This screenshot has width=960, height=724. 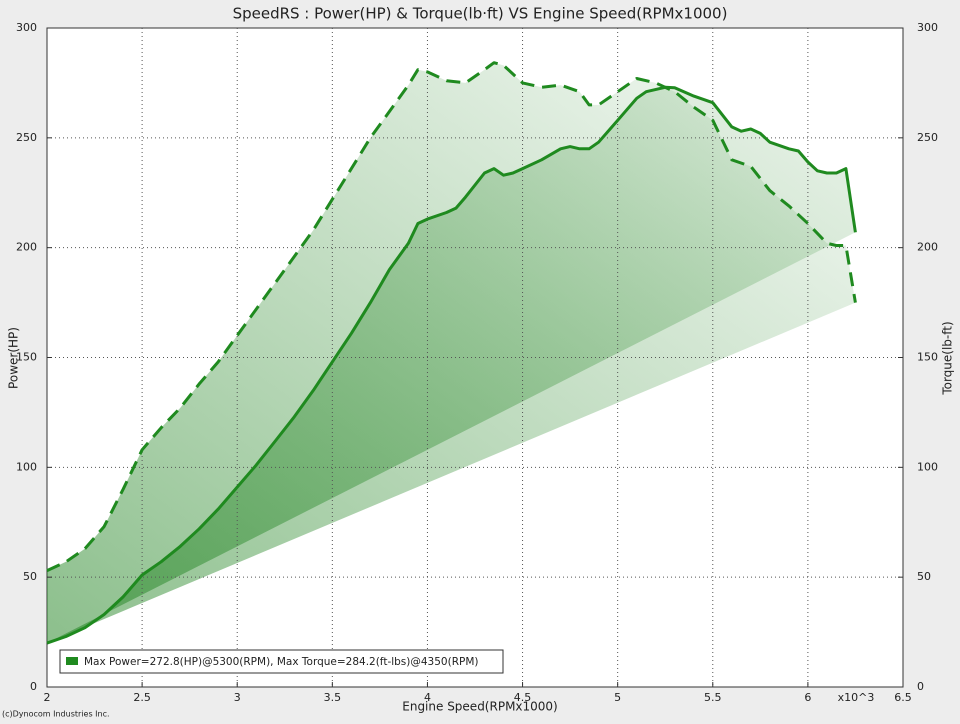 I want to click on y-tick-label: 100, so click(x=26, y=466).